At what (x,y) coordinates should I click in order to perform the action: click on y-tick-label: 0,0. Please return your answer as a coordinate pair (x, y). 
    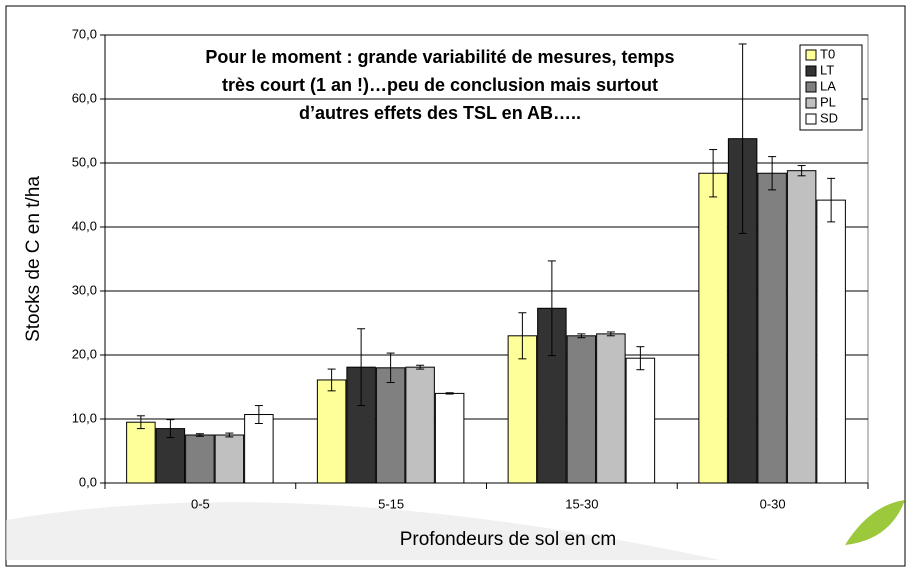
    Looking at the image, I should click on (88, 481).